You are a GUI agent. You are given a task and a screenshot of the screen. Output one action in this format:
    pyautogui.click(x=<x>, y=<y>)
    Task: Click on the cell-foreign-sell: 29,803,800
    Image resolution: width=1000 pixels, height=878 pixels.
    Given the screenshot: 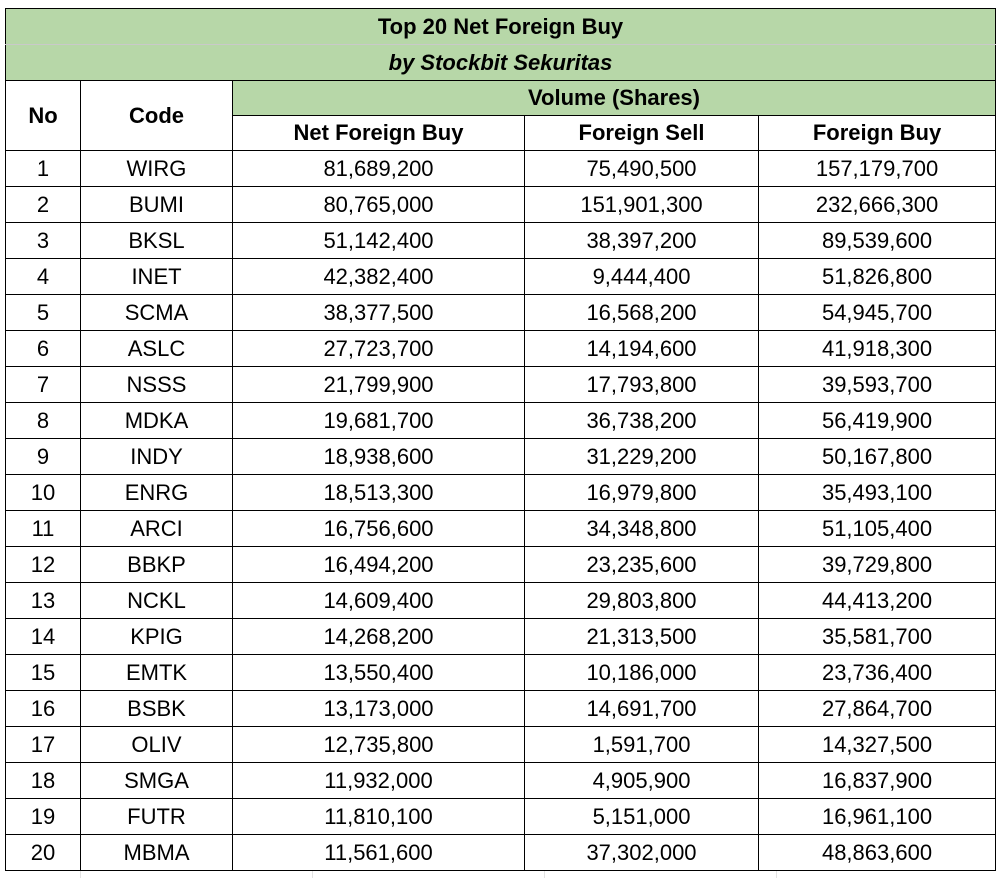 What is the action you would take?
    pyautogui.click(x=641, y=600)
    